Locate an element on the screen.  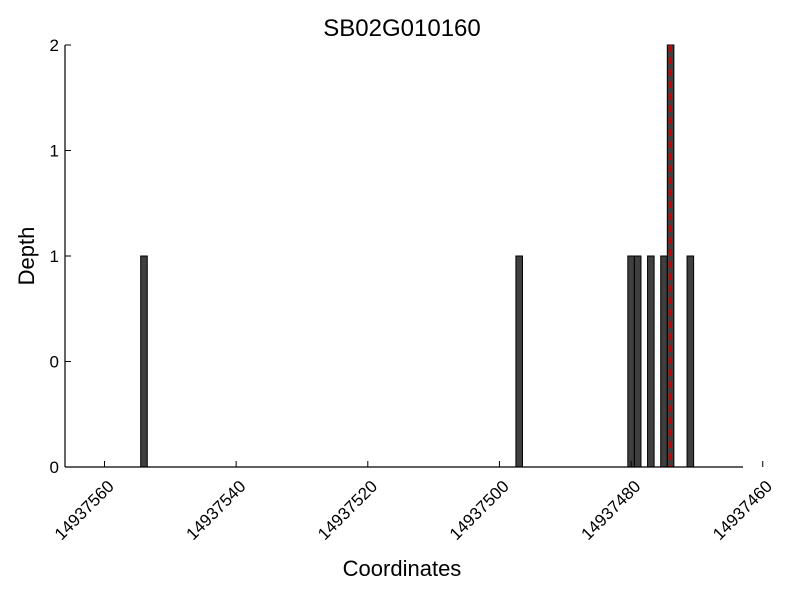
y-tick-label-4: 2 is located at coordinates (54, 45).